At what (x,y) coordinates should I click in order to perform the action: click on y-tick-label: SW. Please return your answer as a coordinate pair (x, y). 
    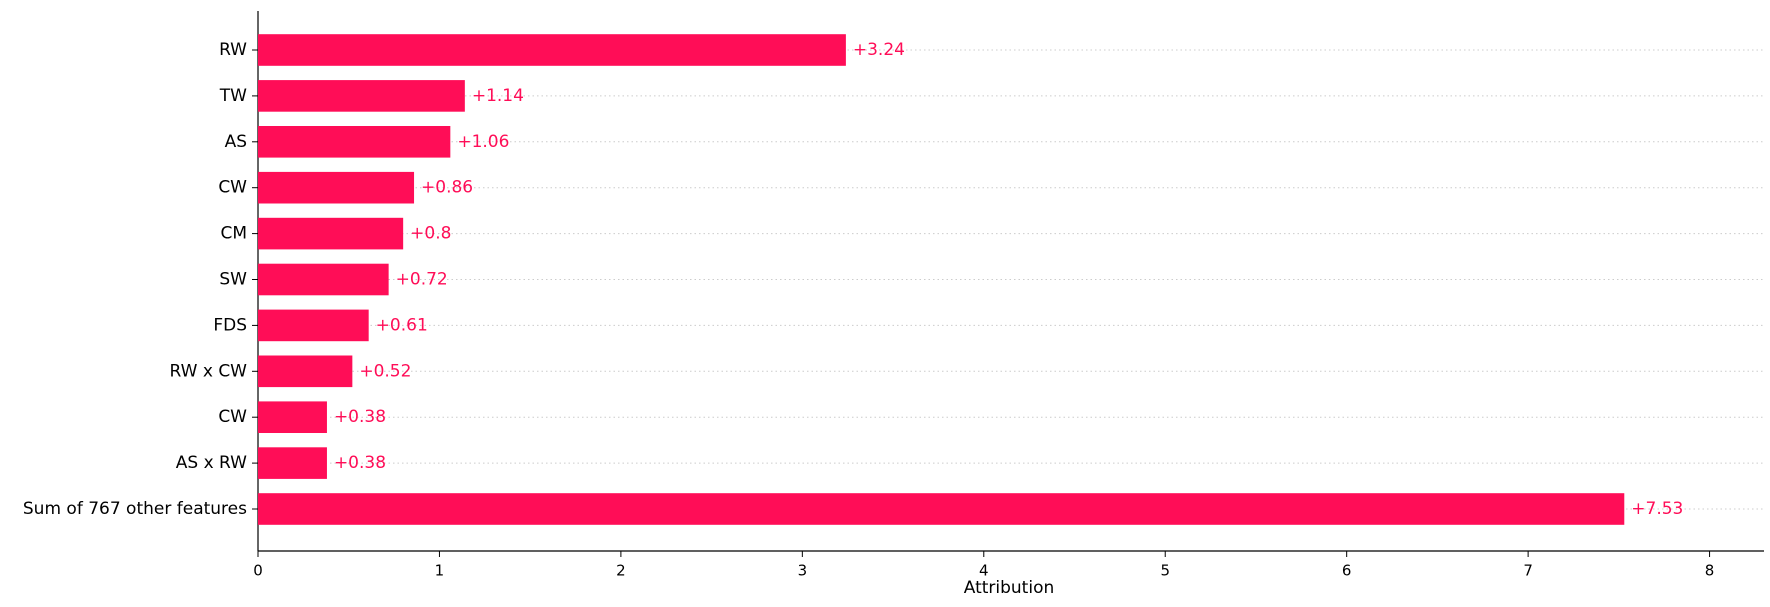
    Looking at the image, I should click on (233, 280).